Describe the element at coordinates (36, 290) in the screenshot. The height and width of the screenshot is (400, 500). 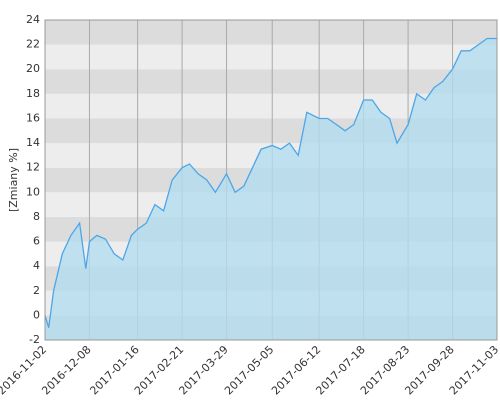
I see `y-tick-label: 2` at that location.